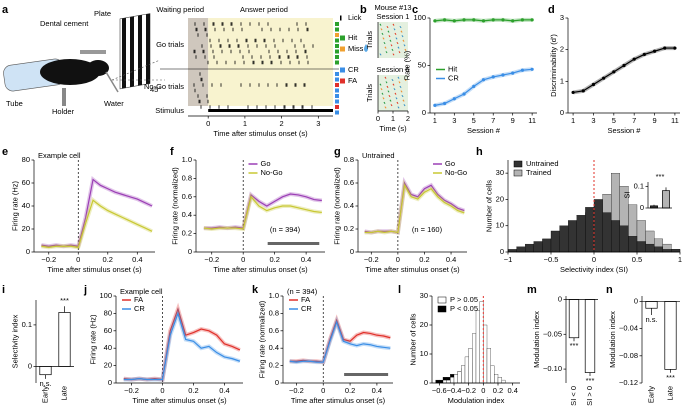 Image resolution: width=685 pixels, height=415 pixels. I want to click on stimulus-bar, so click(270, 110).